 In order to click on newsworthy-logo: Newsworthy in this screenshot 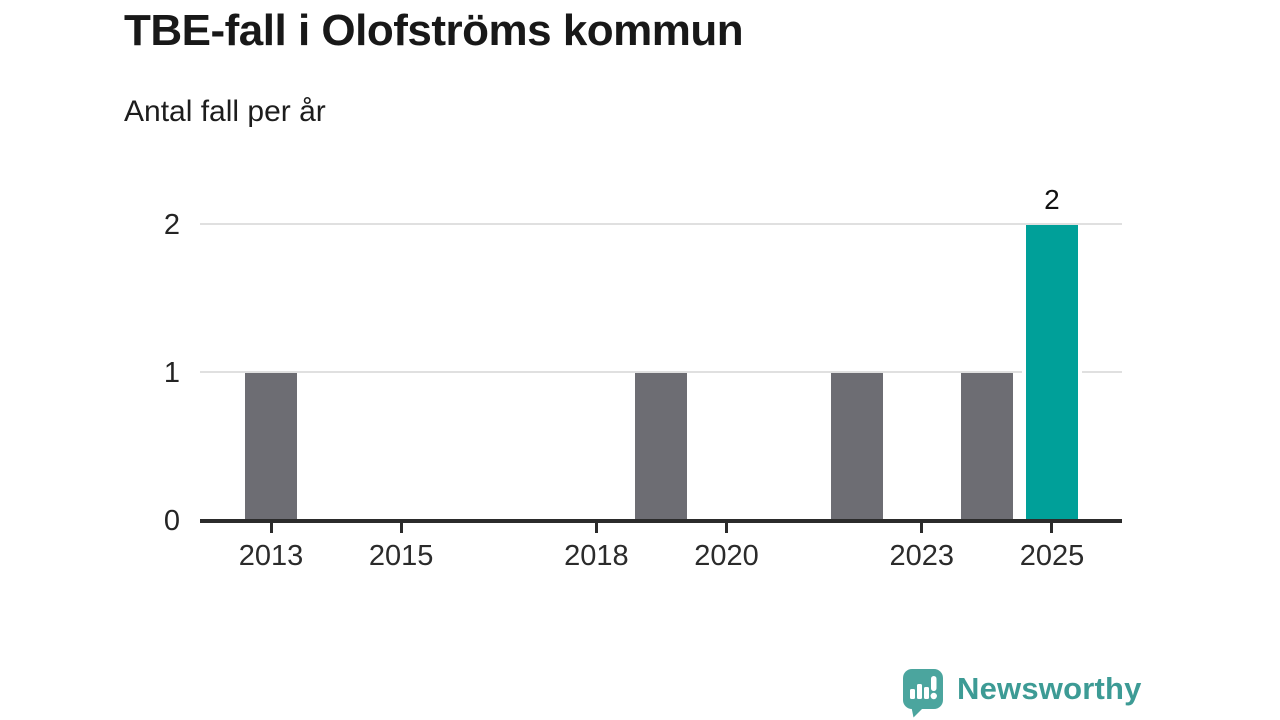, I will do `click(1051, 692)`.